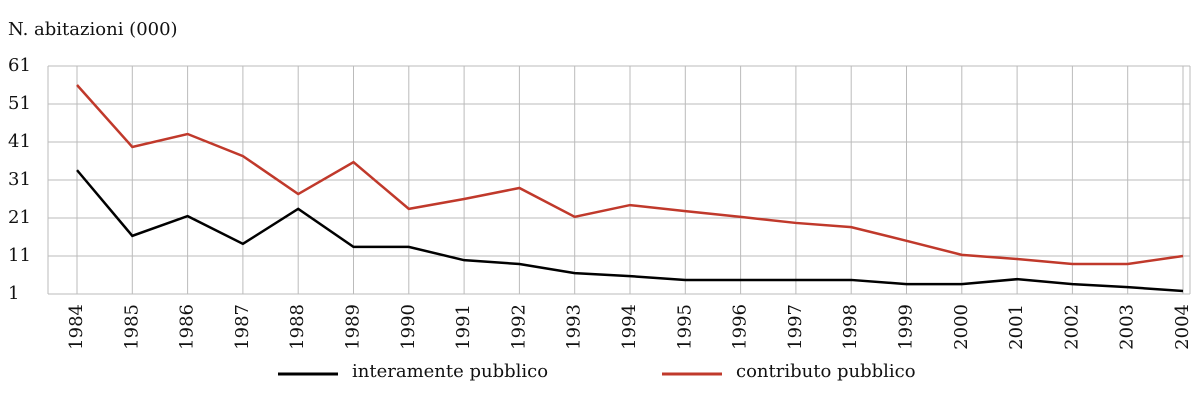 The height and width of the screenshot is (415, 1203). Describe the element at coordinates (850, 327) in the screenshot. I see `x-tick-label: 1998` at that location.